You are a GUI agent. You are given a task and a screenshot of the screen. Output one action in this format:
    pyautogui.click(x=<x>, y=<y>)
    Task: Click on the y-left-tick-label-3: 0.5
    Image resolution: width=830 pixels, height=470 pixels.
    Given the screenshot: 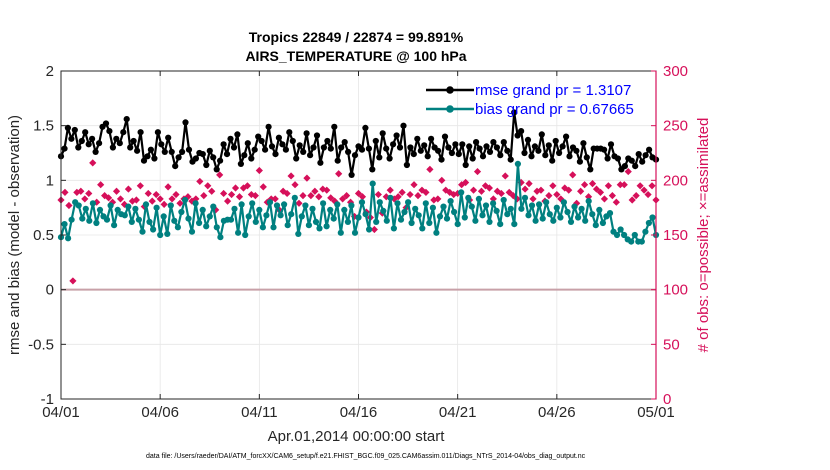 What is the action you would take?
    pyautogui.click(x=43, y=235)
    